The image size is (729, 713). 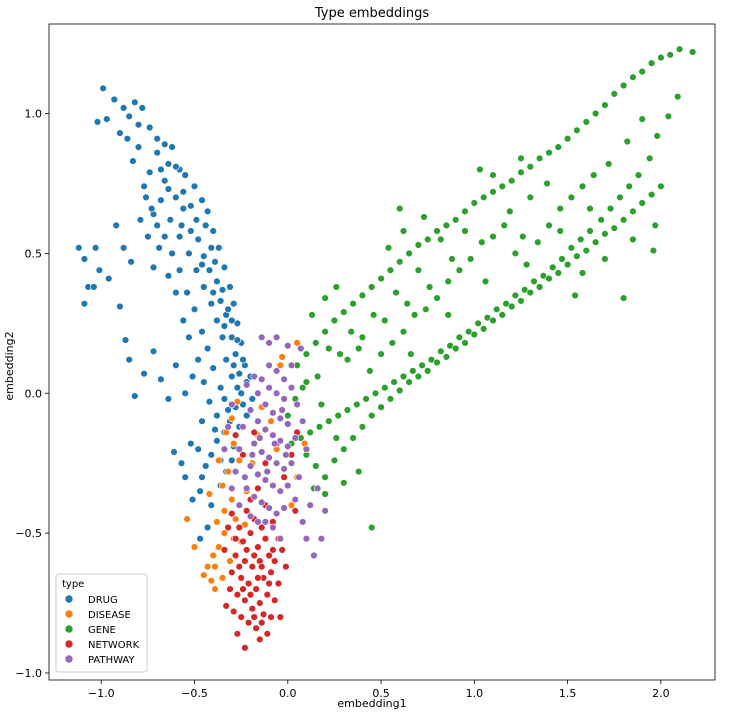 What do you see at coordinates (28, 673) in the screenshot?
I see `y-tick-label: −1.0` at bounding box center [28, 673].